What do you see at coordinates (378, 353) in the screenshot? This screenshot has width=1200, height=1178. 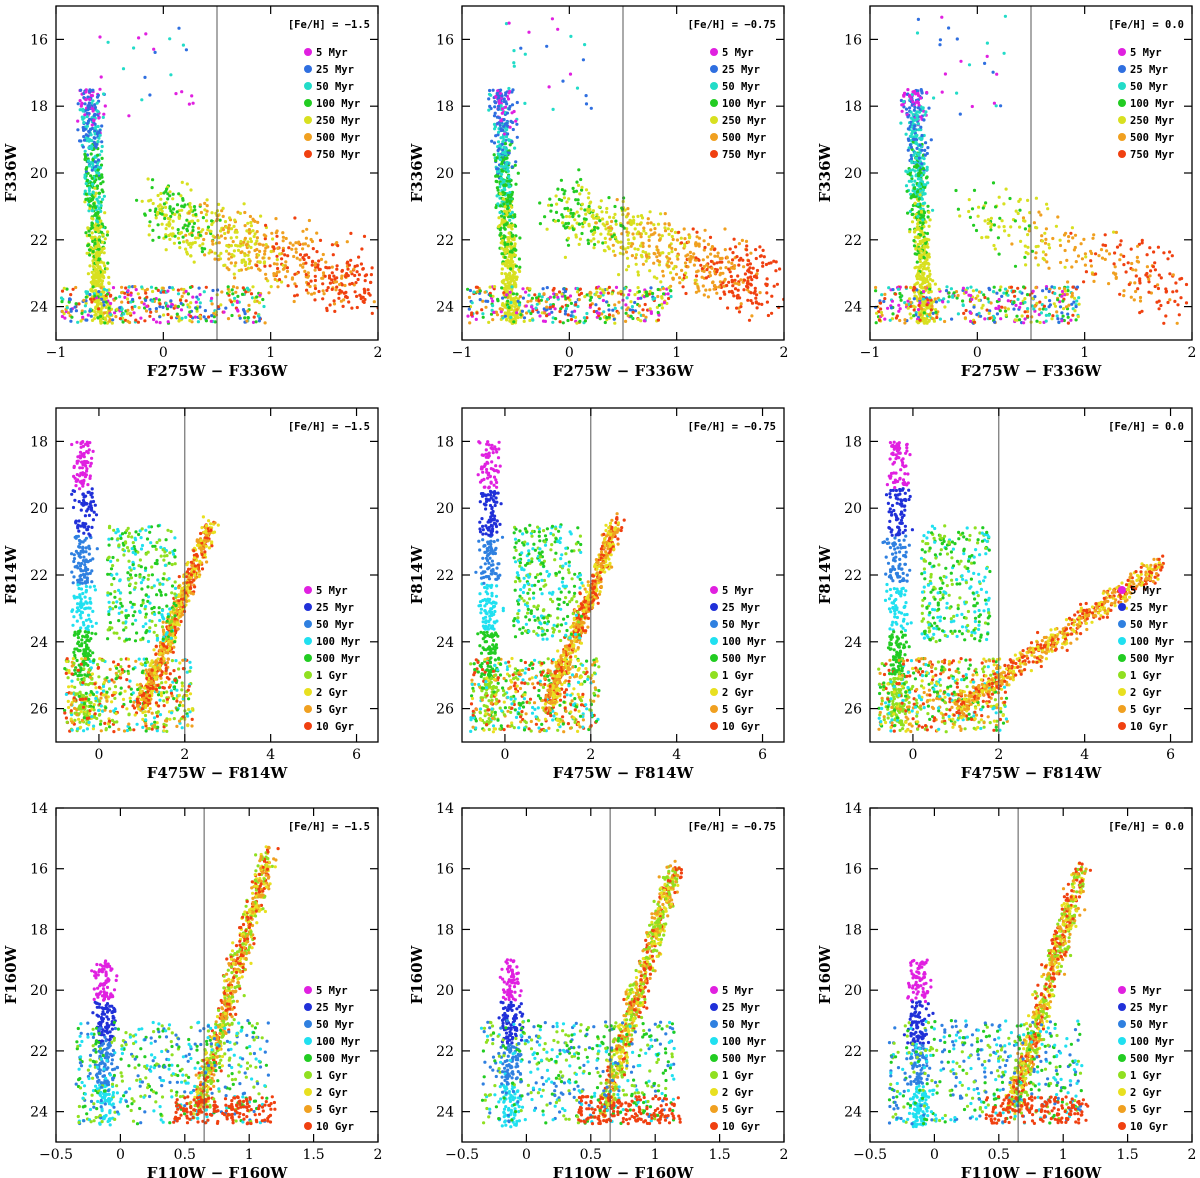 I see `x-tick-label: 2` at bounding box center [378, 353].